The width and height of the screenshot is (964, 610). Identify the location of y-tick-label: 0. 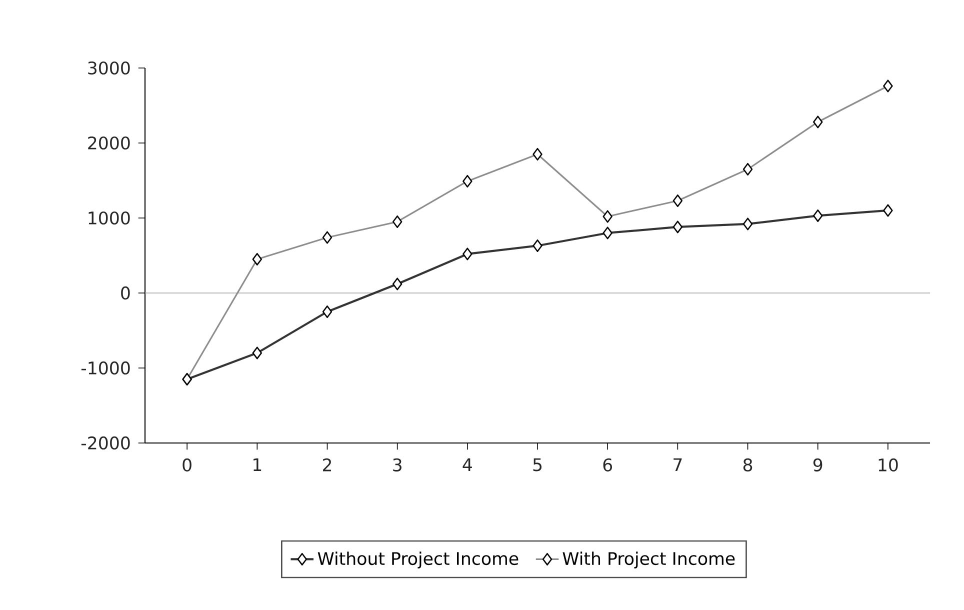
(125, 293).